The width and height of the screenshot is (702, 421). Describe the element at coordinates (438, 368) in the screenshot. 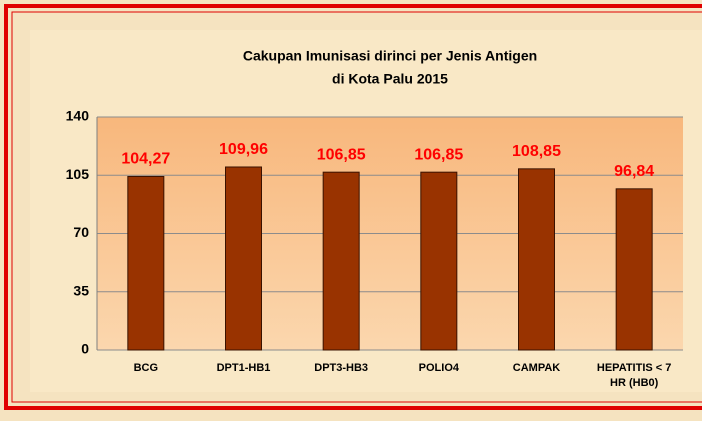

I see `x-tick-label: POLIO4` at that location.